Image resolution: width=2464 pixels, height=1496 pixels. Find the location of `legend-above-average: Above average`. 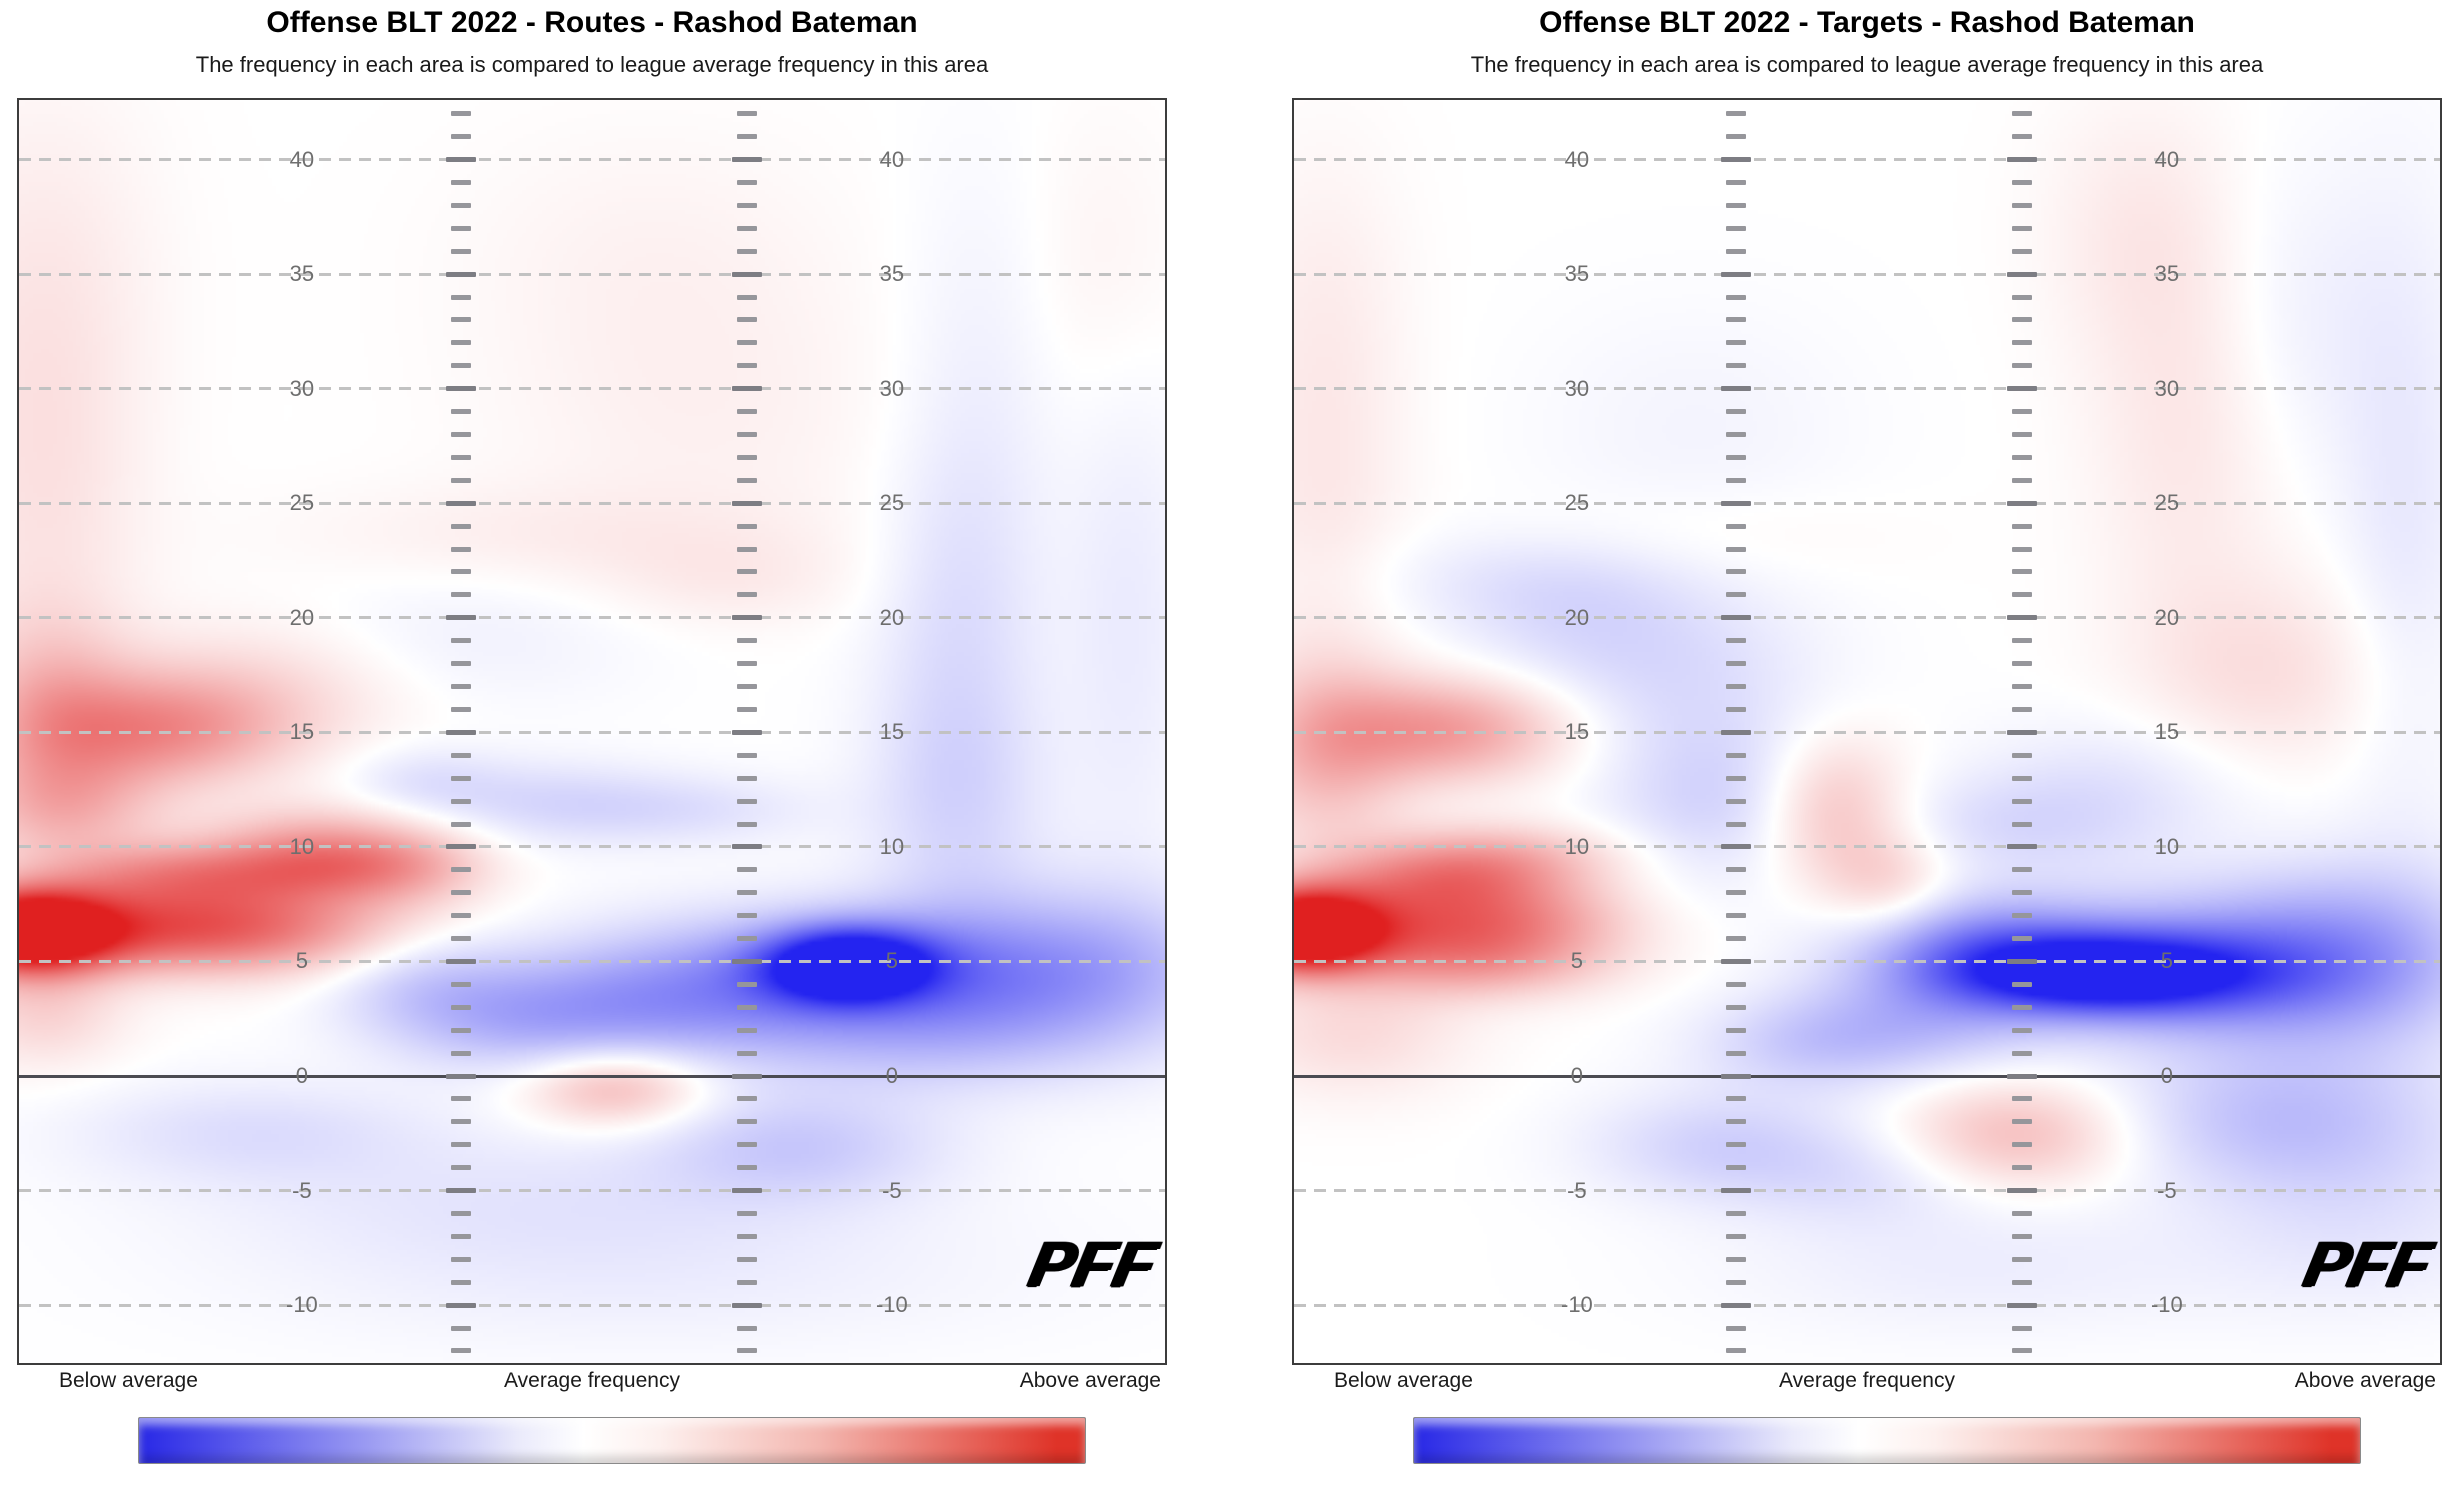

legend-above-average: Above average is located at coordinates (1090, 1380).